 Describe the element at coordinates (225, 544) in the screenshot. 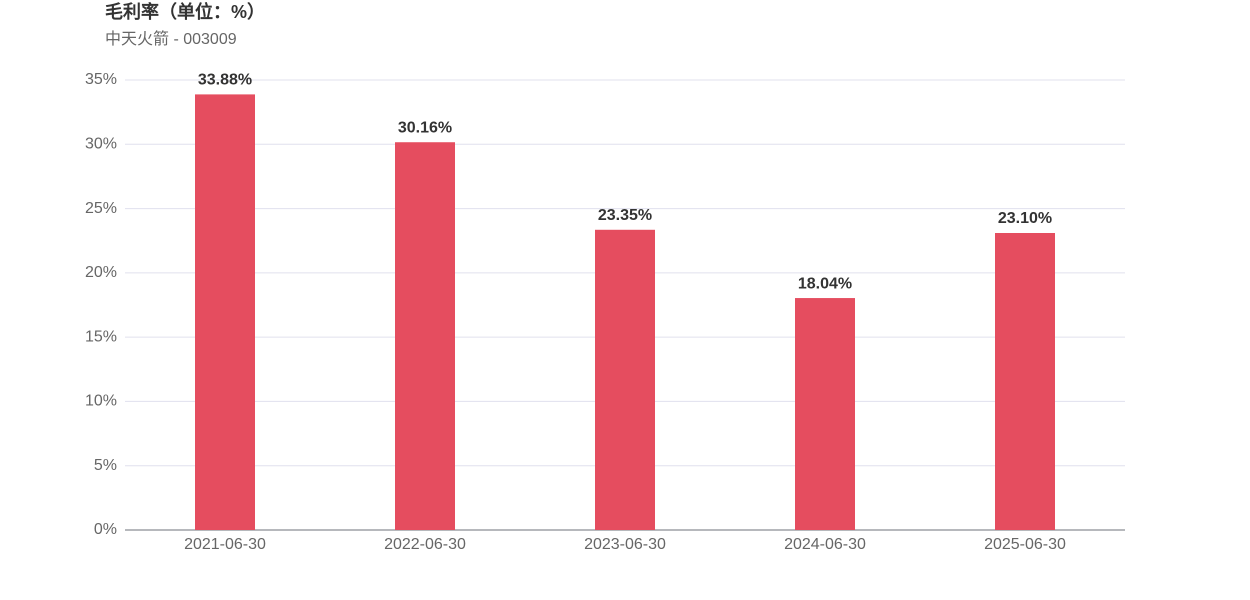

I see `x-tick-label: 2021-06-30` at that location.